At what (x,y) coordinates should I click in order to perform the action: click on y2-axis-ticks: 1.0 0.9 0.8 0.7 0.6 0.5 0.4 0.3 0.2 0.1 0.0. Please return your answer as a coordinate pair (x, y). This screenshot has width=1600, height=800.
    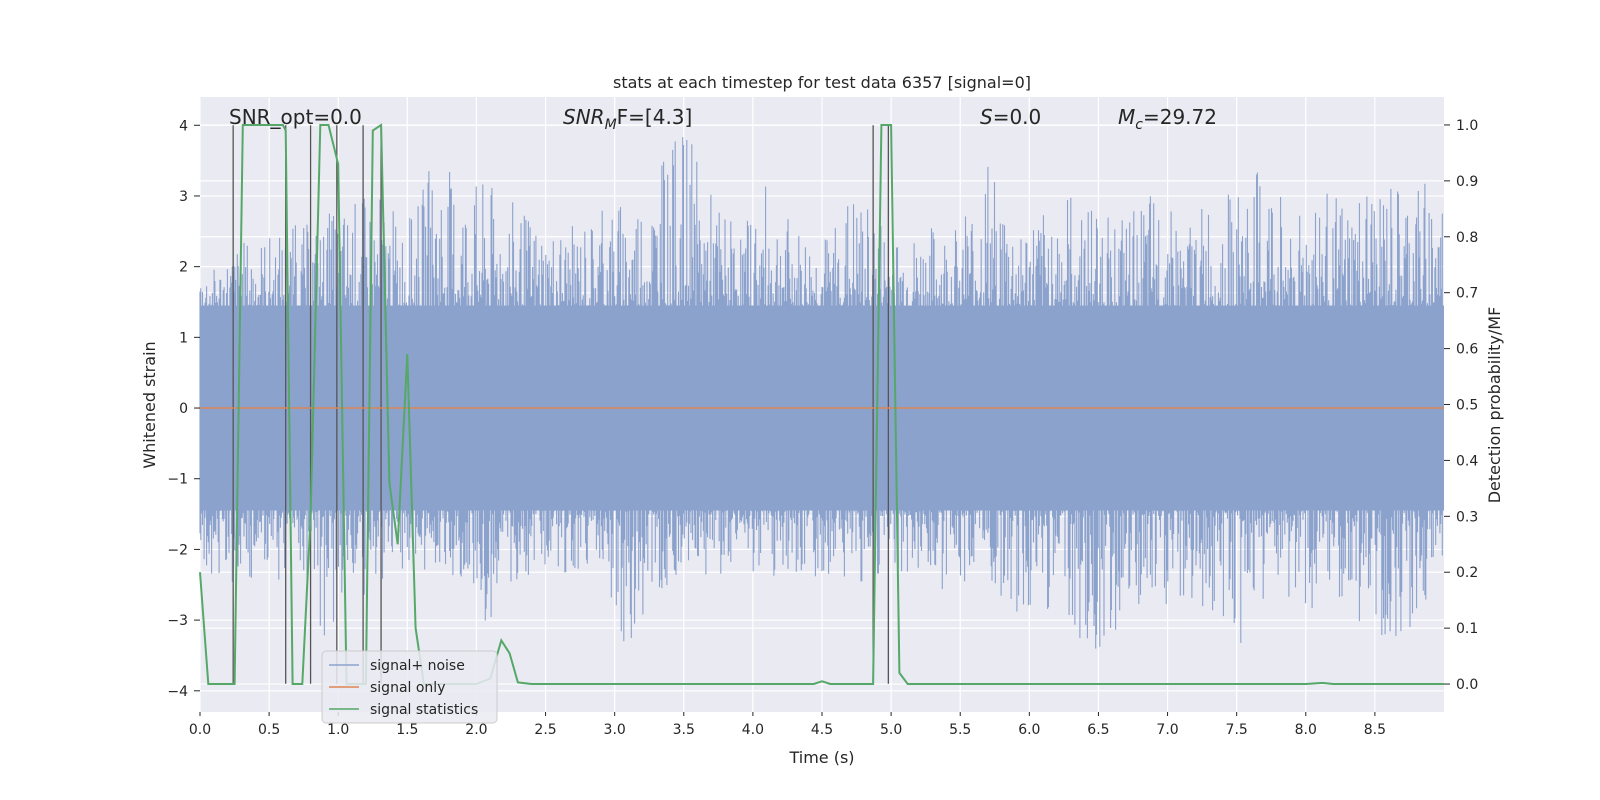
    Looking at the image, I should click on (1461, 405).